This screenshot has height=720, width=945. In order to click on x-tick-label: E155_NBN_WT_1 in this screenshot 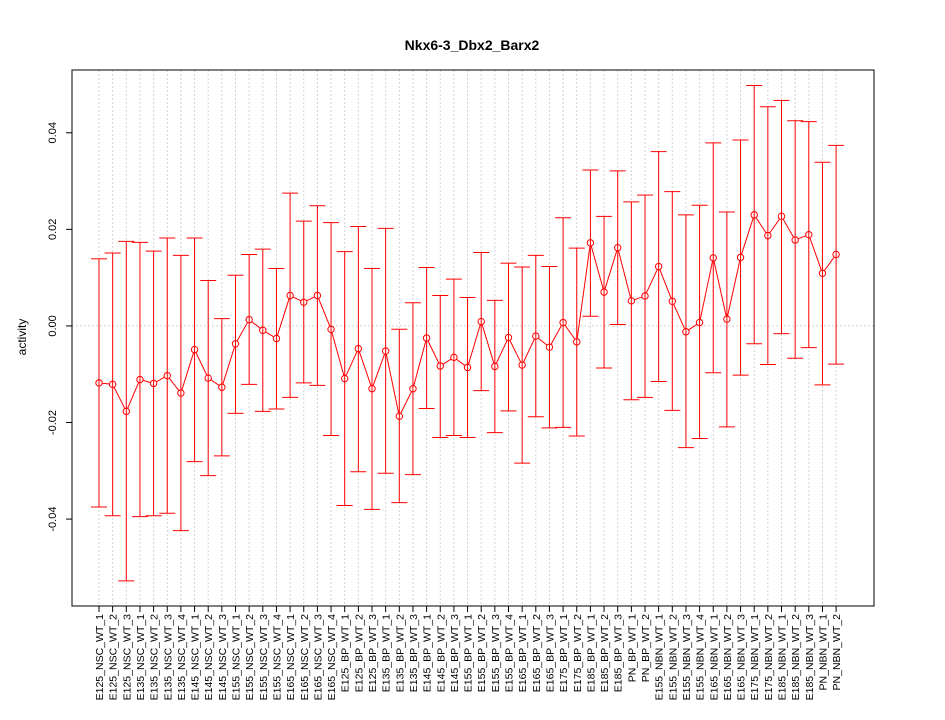, I will do `click(660, 657)`.